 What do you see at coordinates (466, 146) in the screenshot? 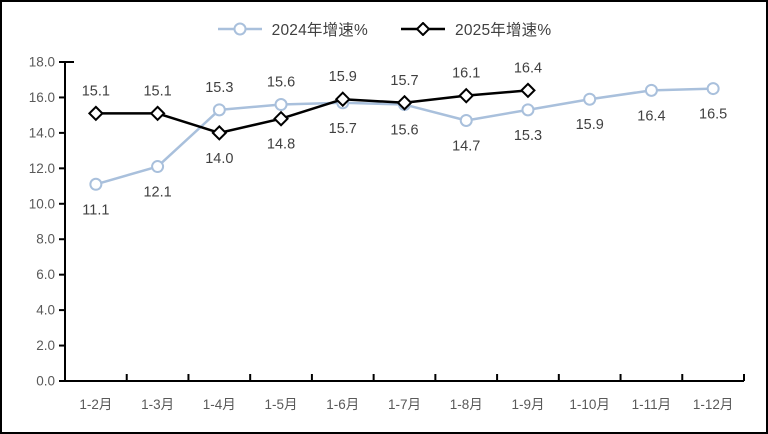
I see `data-label: 14.7` at bounding box center [466, 146].